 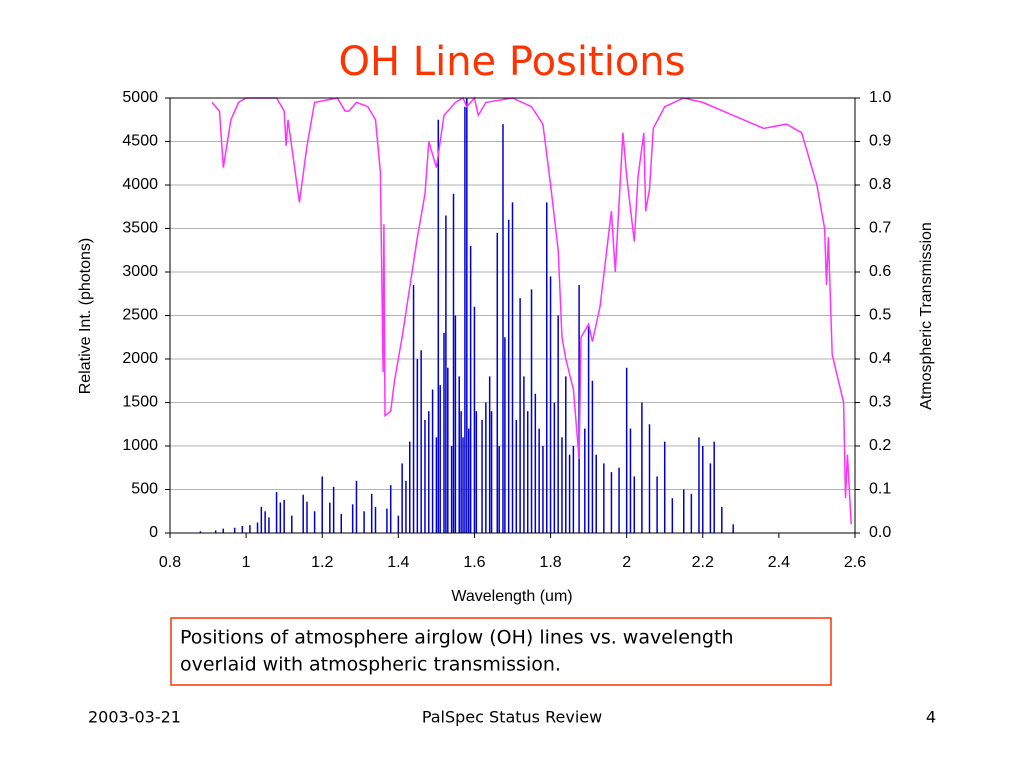 I want to click on x-tick-label: 1.8, so click(x=550, y=562).